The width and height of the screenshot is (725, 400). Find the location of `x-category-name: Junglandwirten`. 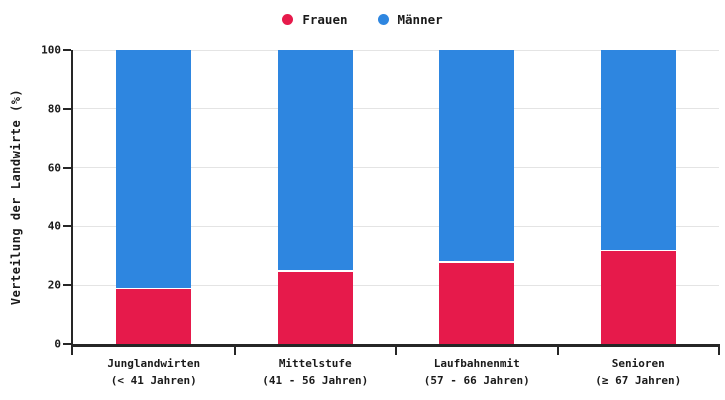

x-category-name: Junglandwirten is located at coordinates (154, 363).